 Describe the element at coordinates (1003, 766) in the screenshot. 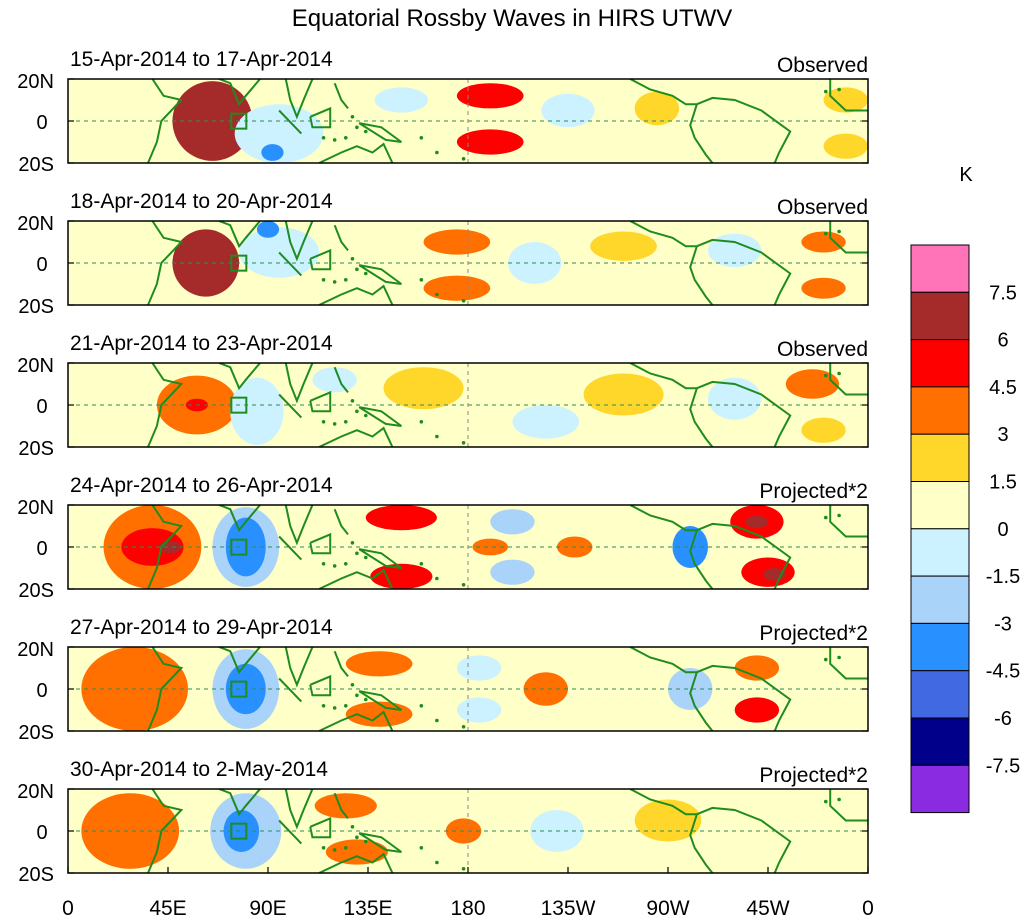

I see `colorbar-tick-label: -7.5` at that location.